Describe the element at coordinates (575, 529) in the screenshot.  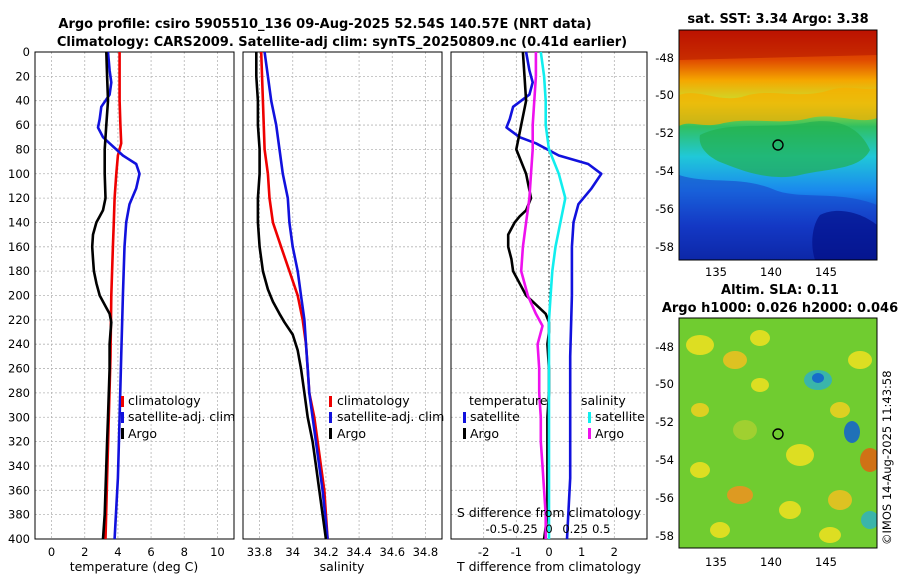
I see `s-difference-x-tick: 0.25` at that location.